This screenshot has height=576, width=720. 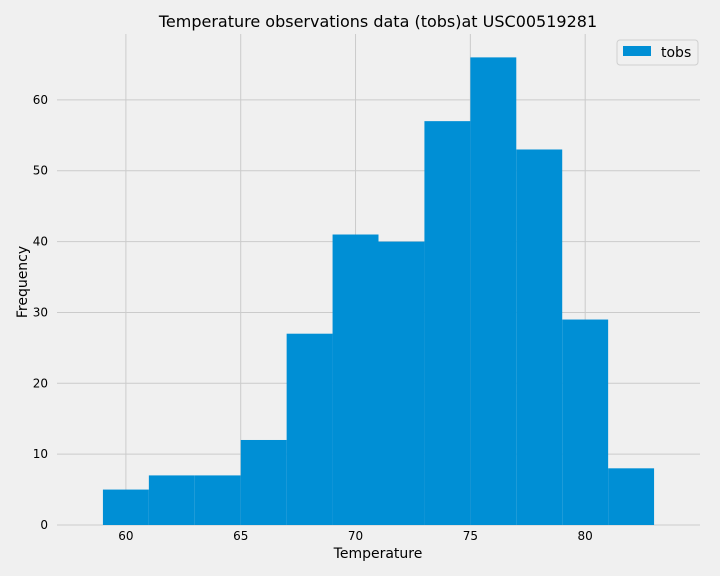 I want to click on x-tick-labels: 60 65 70 75 80, so click(x=355, y=536).